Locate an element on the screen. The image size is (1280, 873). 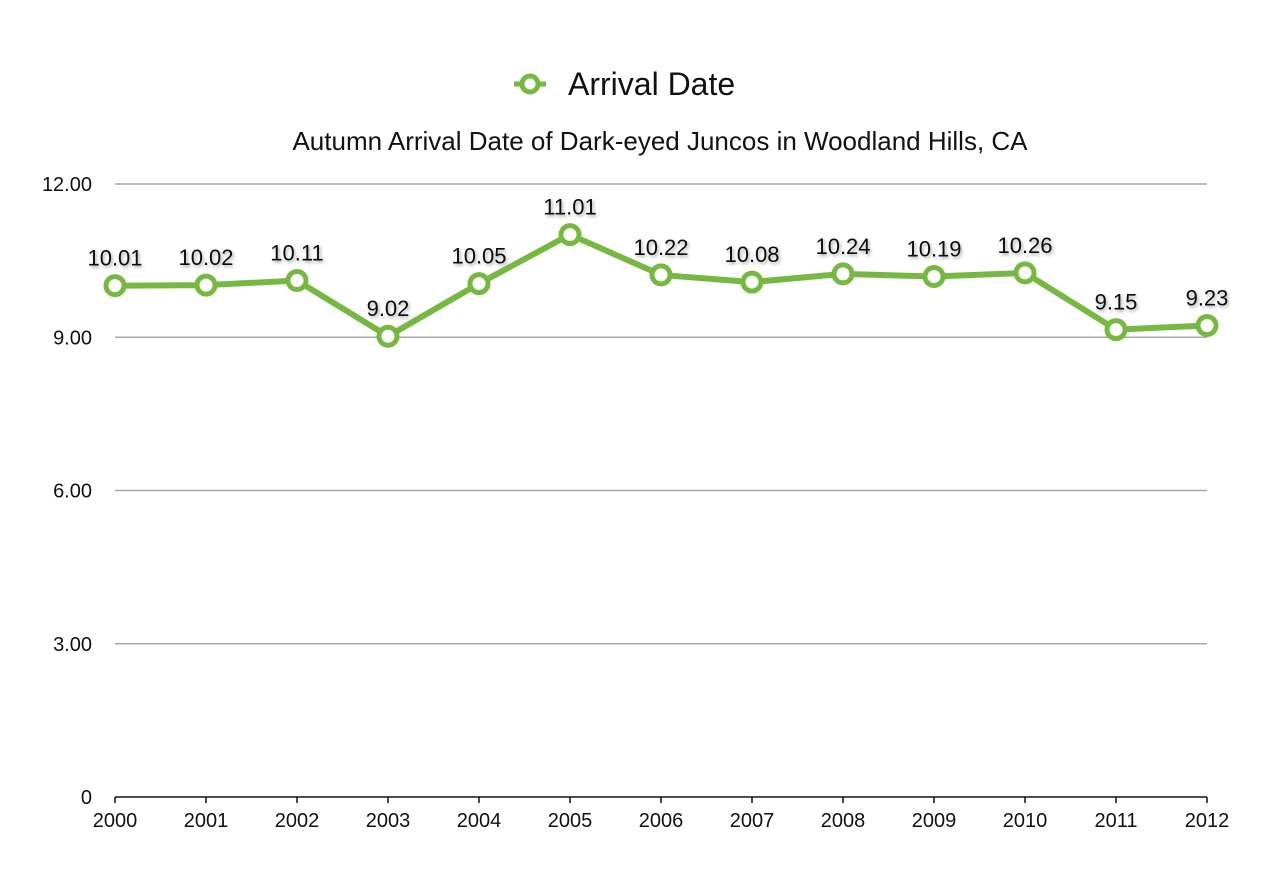
legend-marker-icon is located at coordinates (530, 84).